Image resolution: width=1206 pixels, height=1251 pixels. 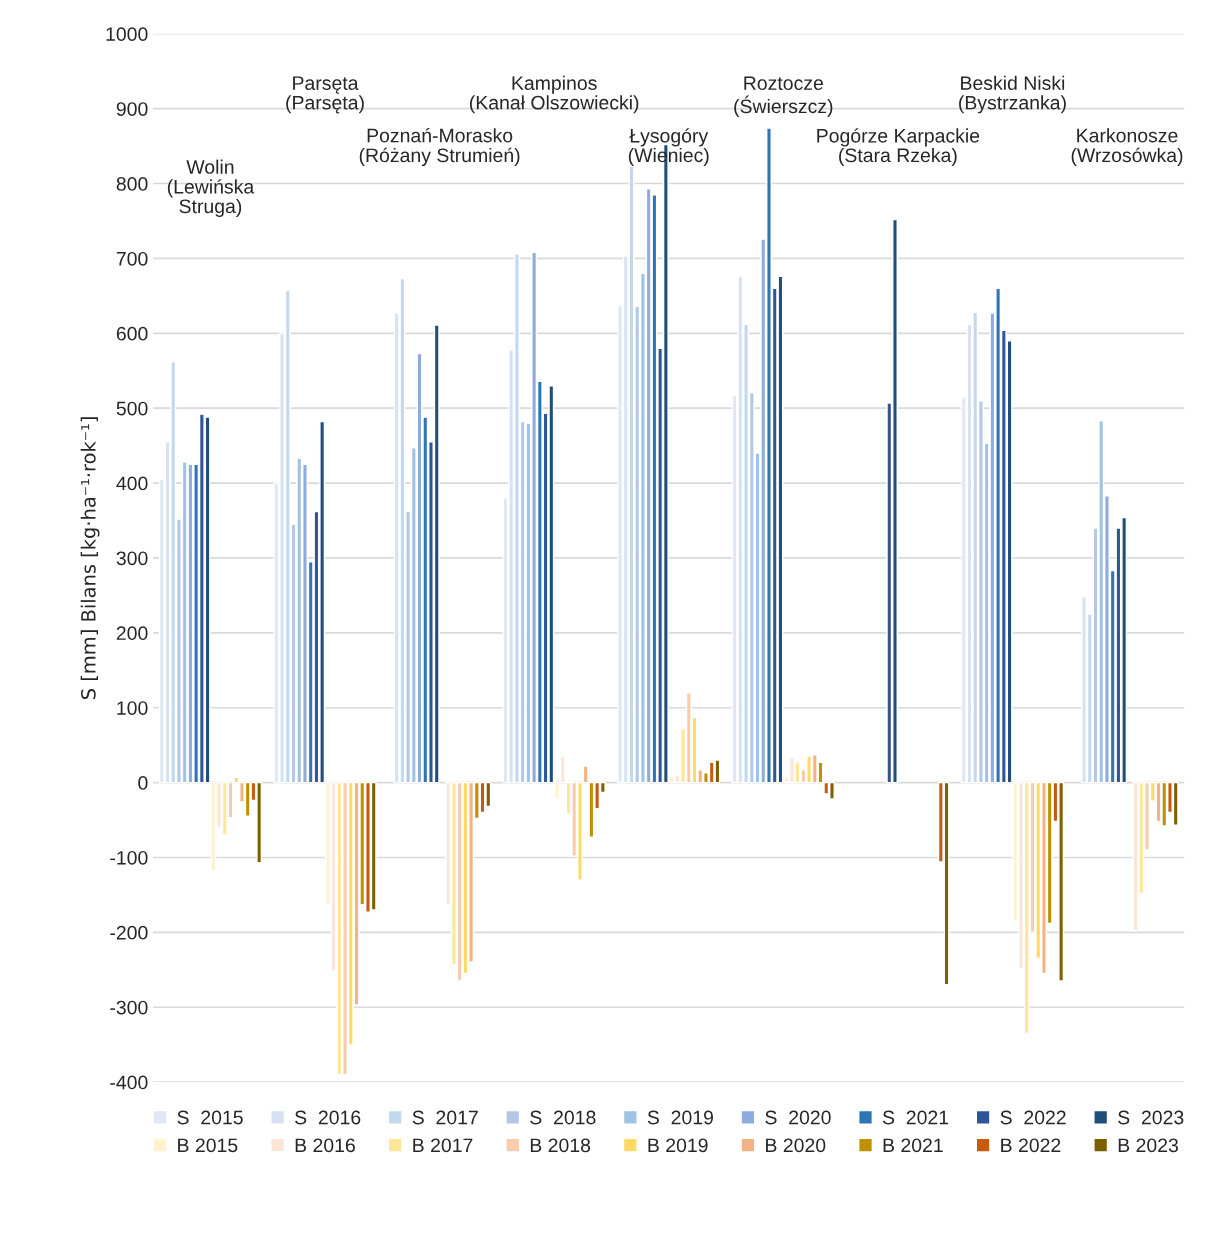 I want to click on y-tick-label: 700, so click(x=132, y=258).